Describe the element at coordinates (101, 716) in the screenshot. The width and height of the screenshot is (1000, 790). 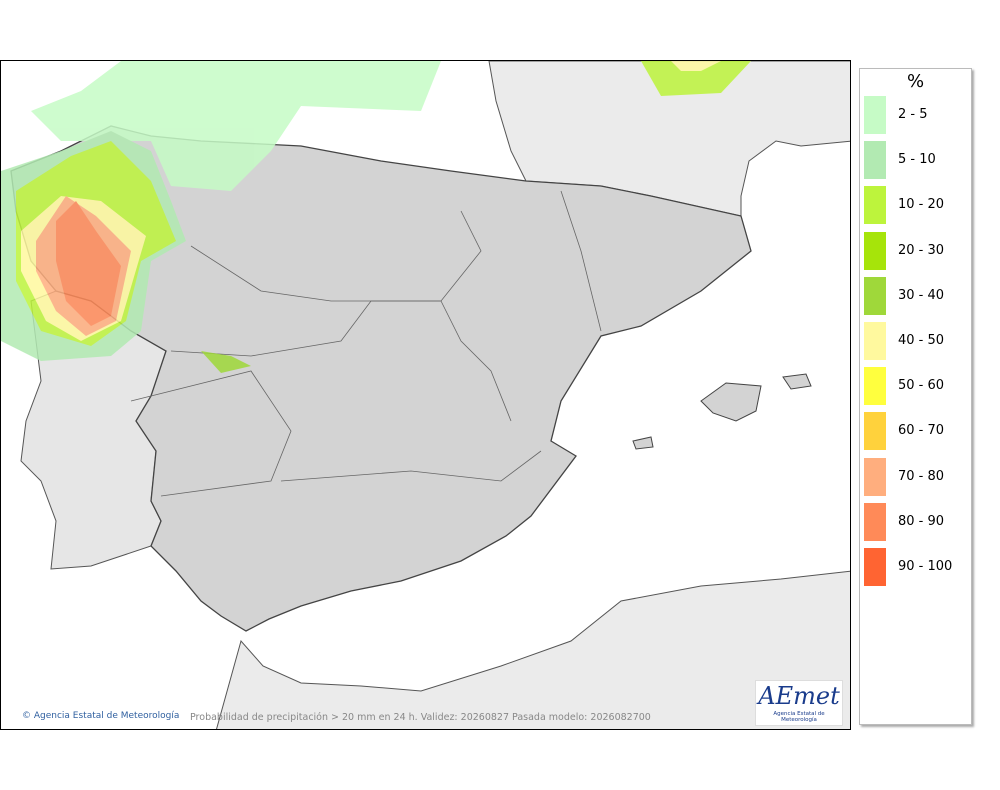
I see `credit: © Agencia Estatal de Meteorología` at that location.